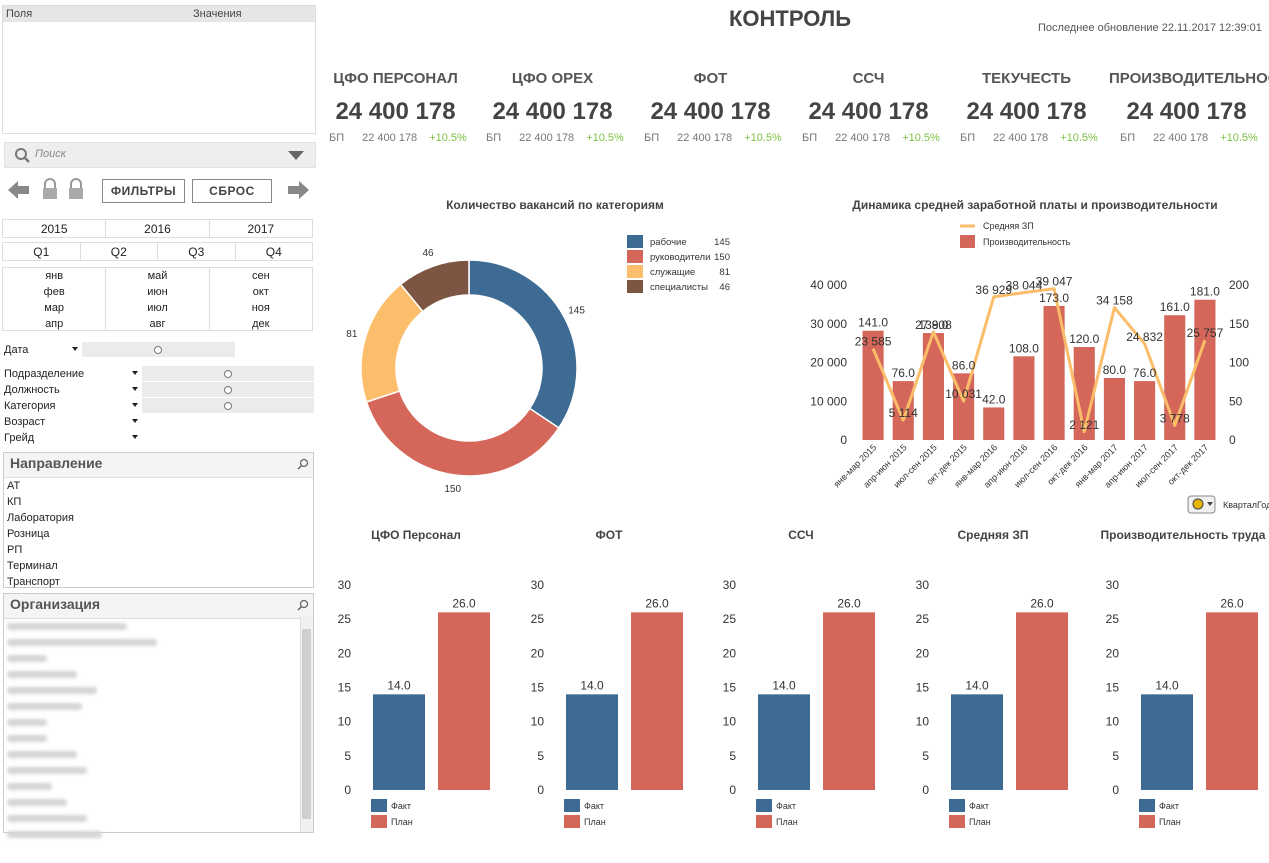 The width and height of the screenshot is (1269, 863). What do you see at coordinates (158, 228) in the screenshot?
I see `year-2016: 2016` at bounding box center [158, 228].